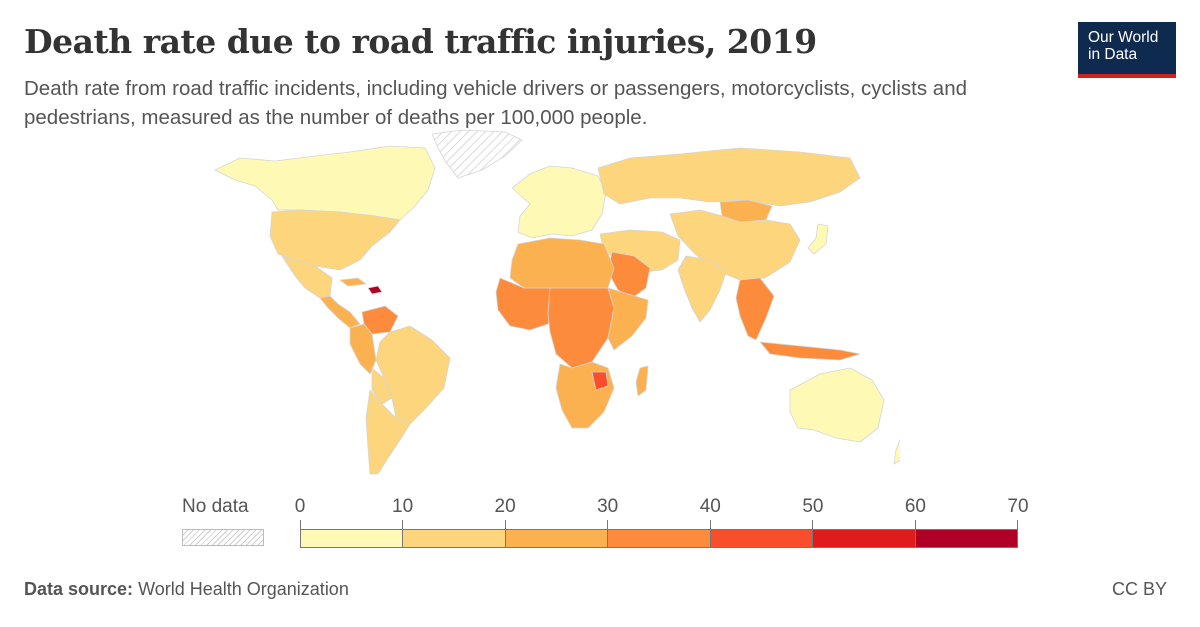 Image resolution: width=1200 pixels, height=627 pixels. Describe the element at coordinates (896, 452) in the screenshot. I see `map-region-new-zealand` at that location.